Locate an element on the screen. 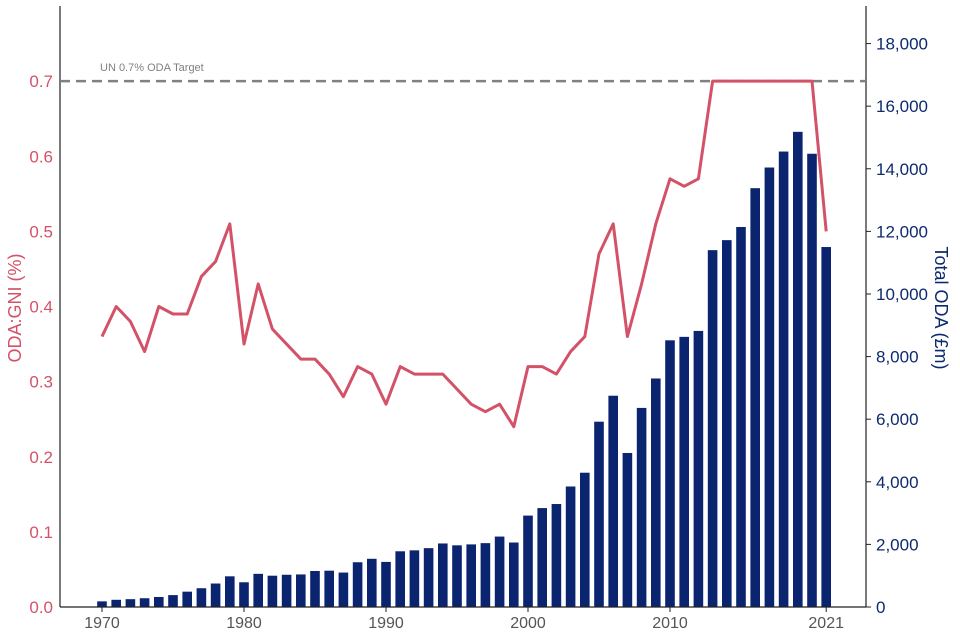 The width and height of the screenshot is (960, 640). bar-1990 is located at coordinates (386, 584).